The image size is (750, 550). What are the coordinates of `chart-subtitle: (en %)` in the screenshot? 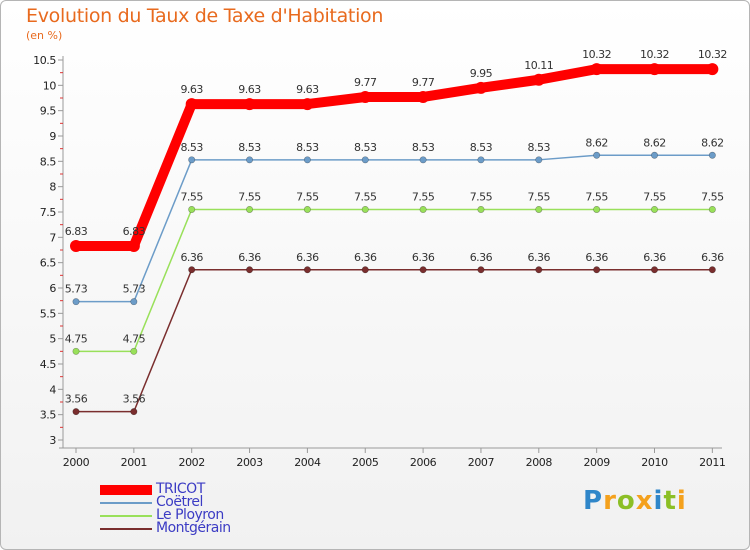 It's located at (44, 35).